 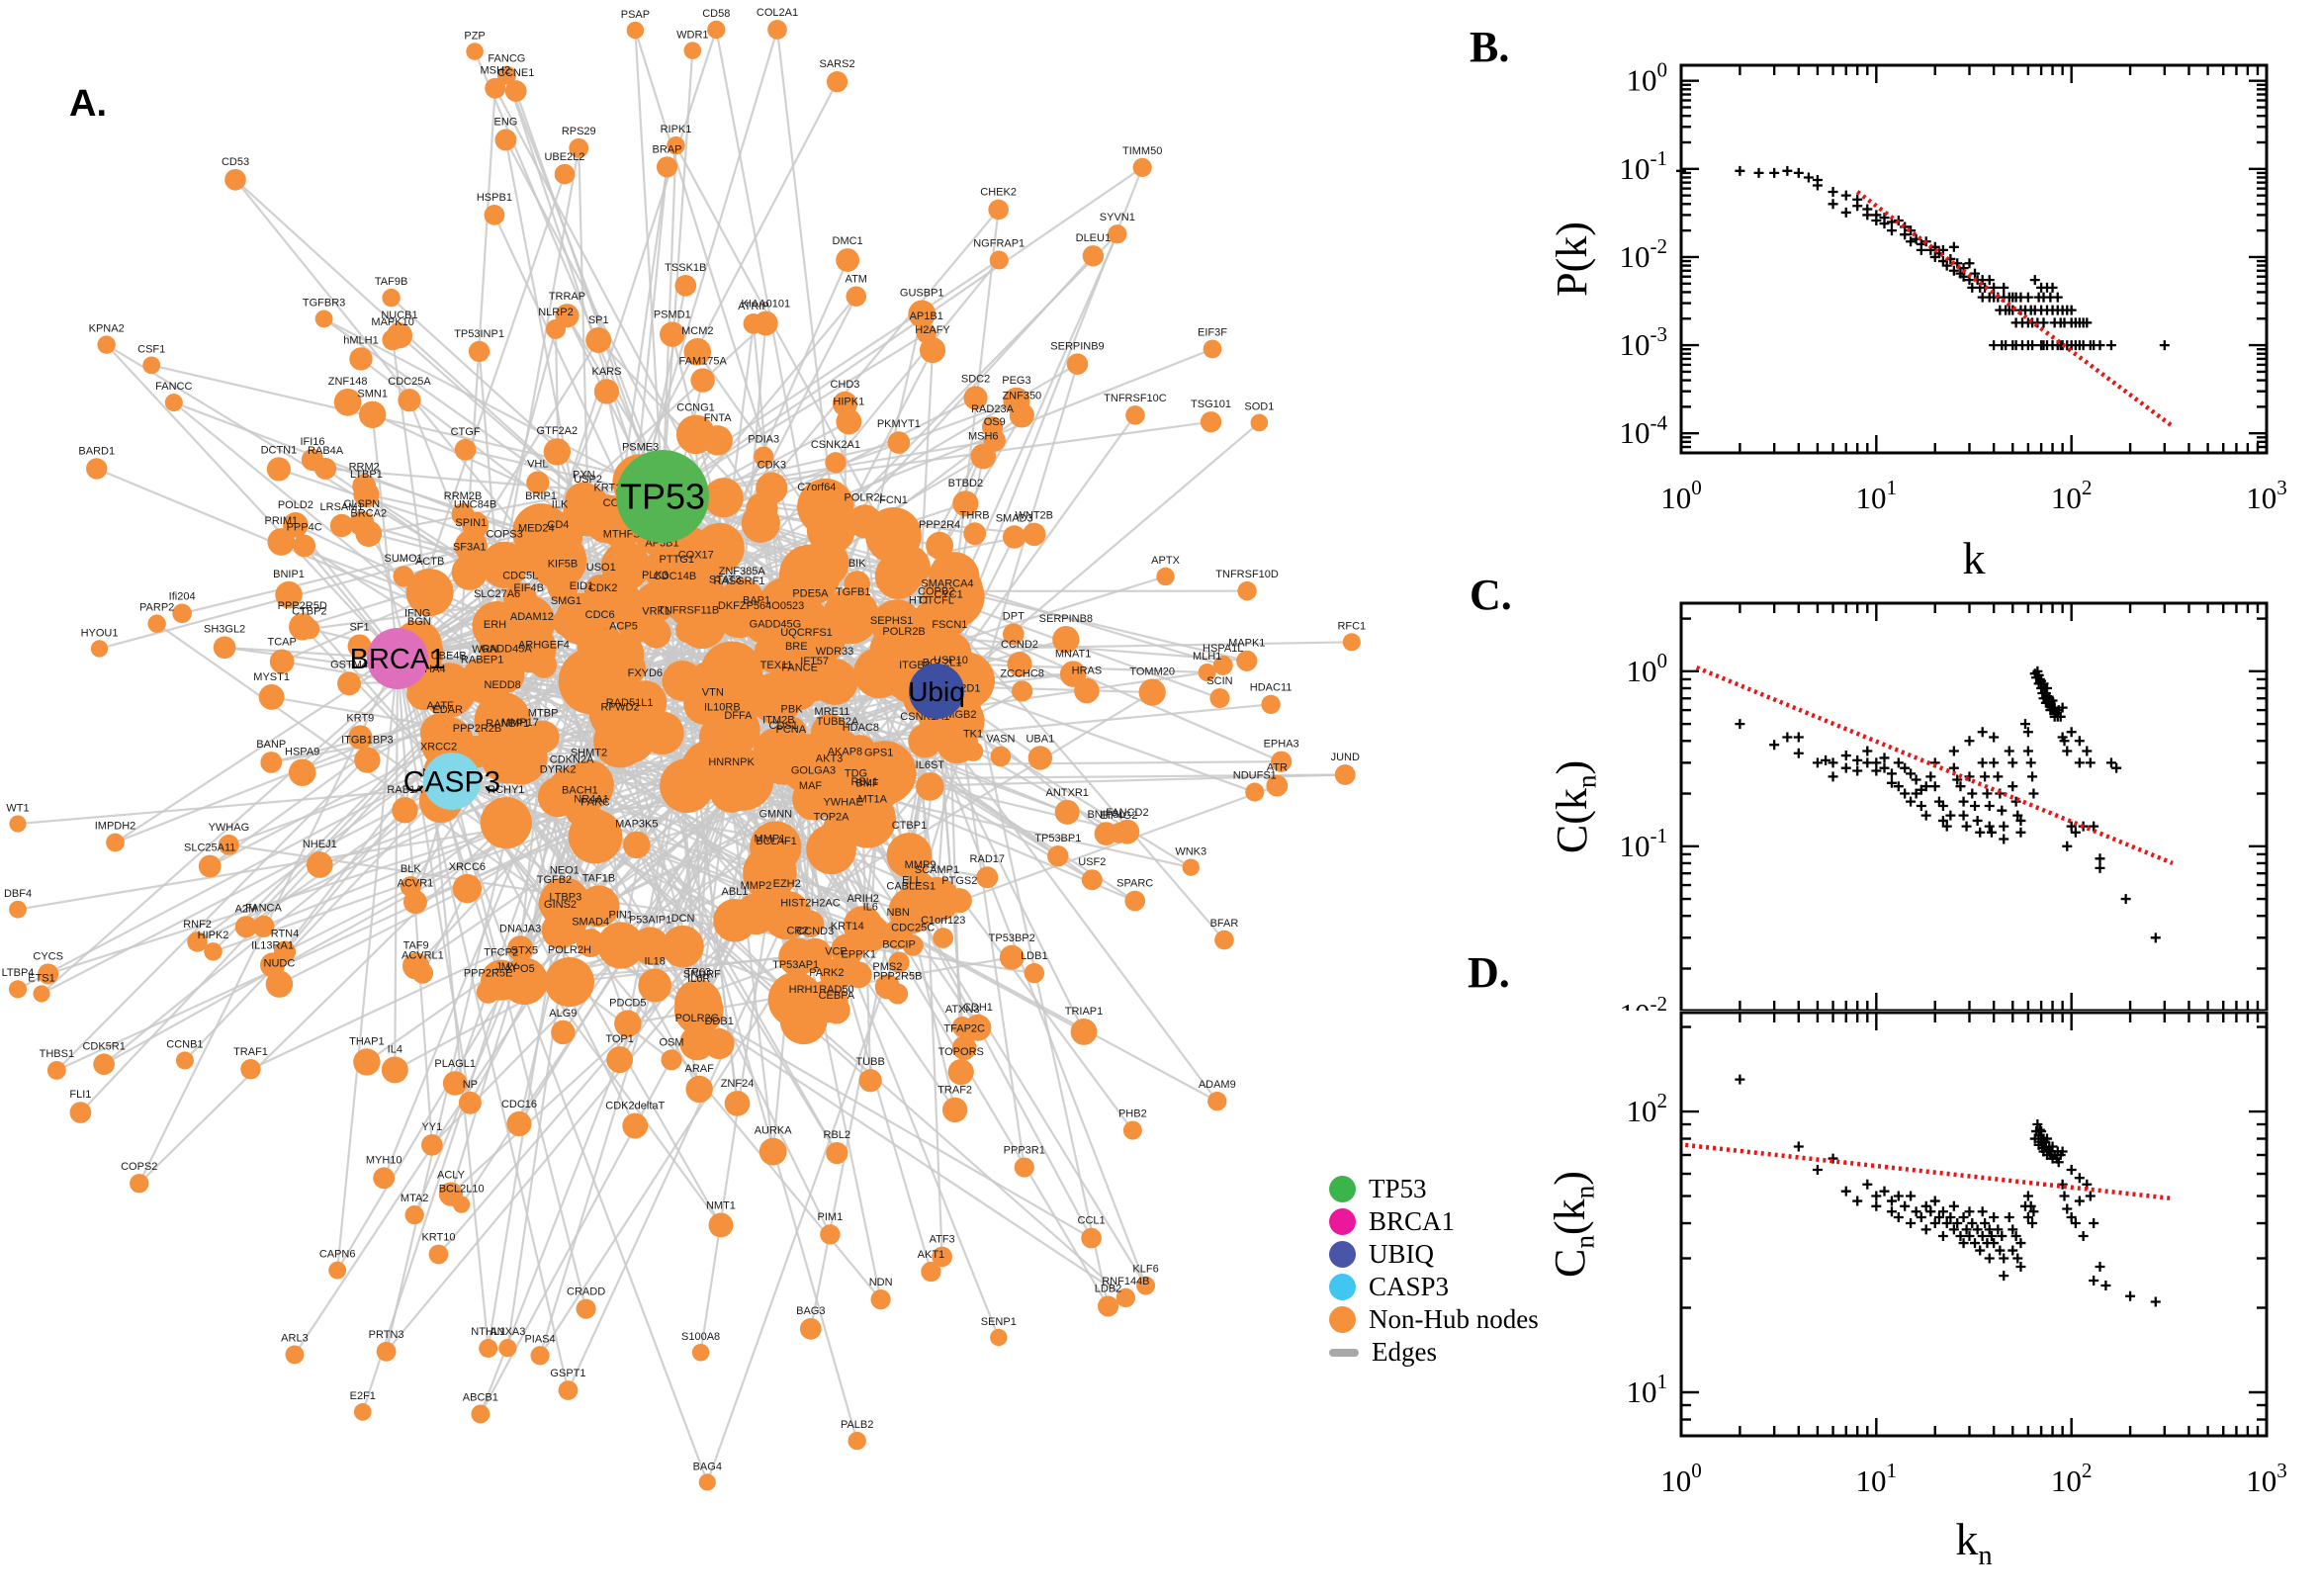 What do you see at coordinates (1491, 595) in the screenshot?
I see `panel-c-label: C.` at bounding box center [1491, 595].